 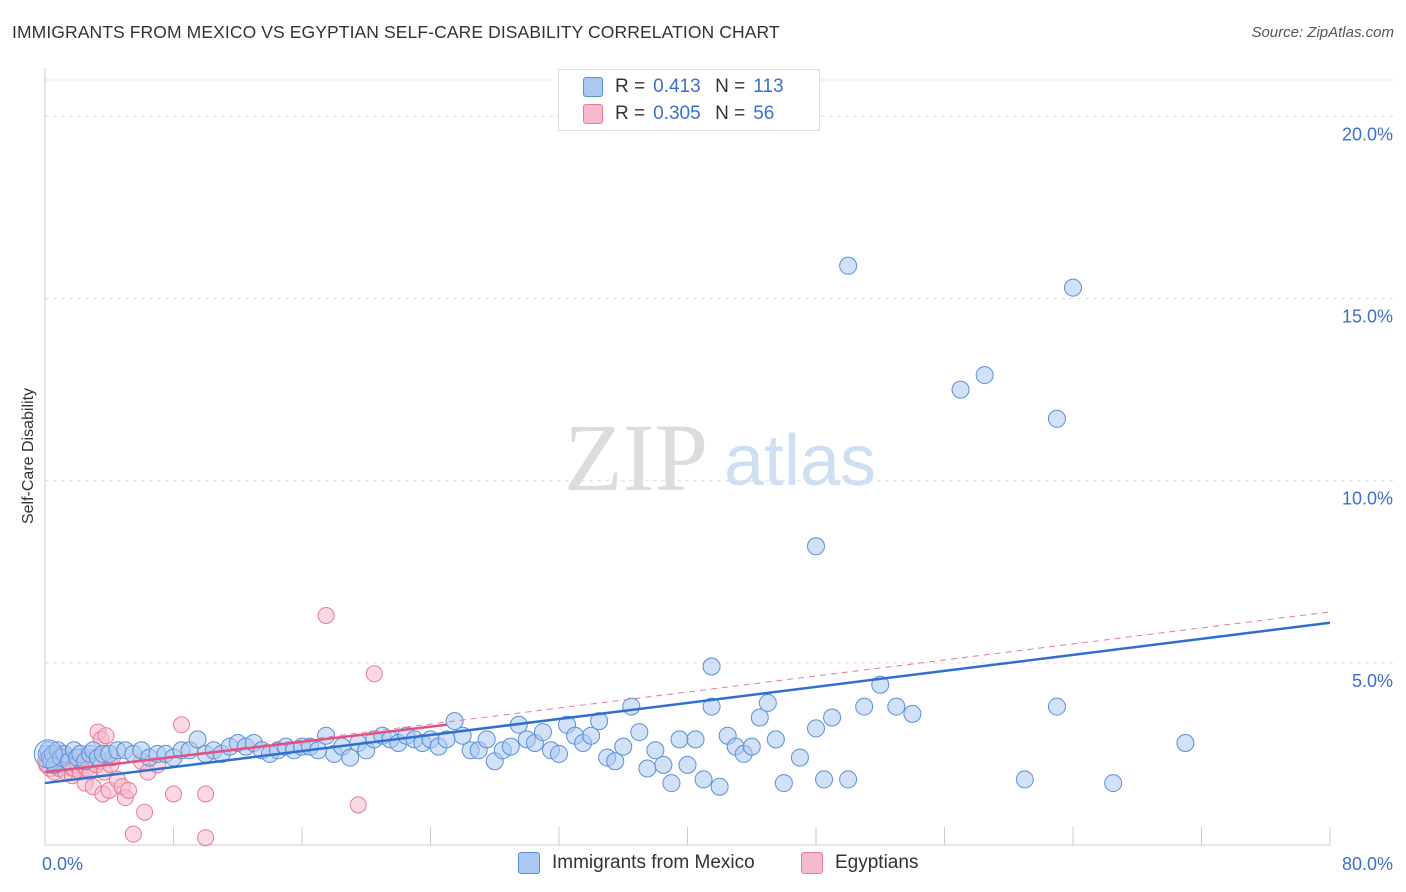 I want to click on stats-legend: R = 0.413 N = 113 R = 0.305 N = 56, so click(x=689, y=100).